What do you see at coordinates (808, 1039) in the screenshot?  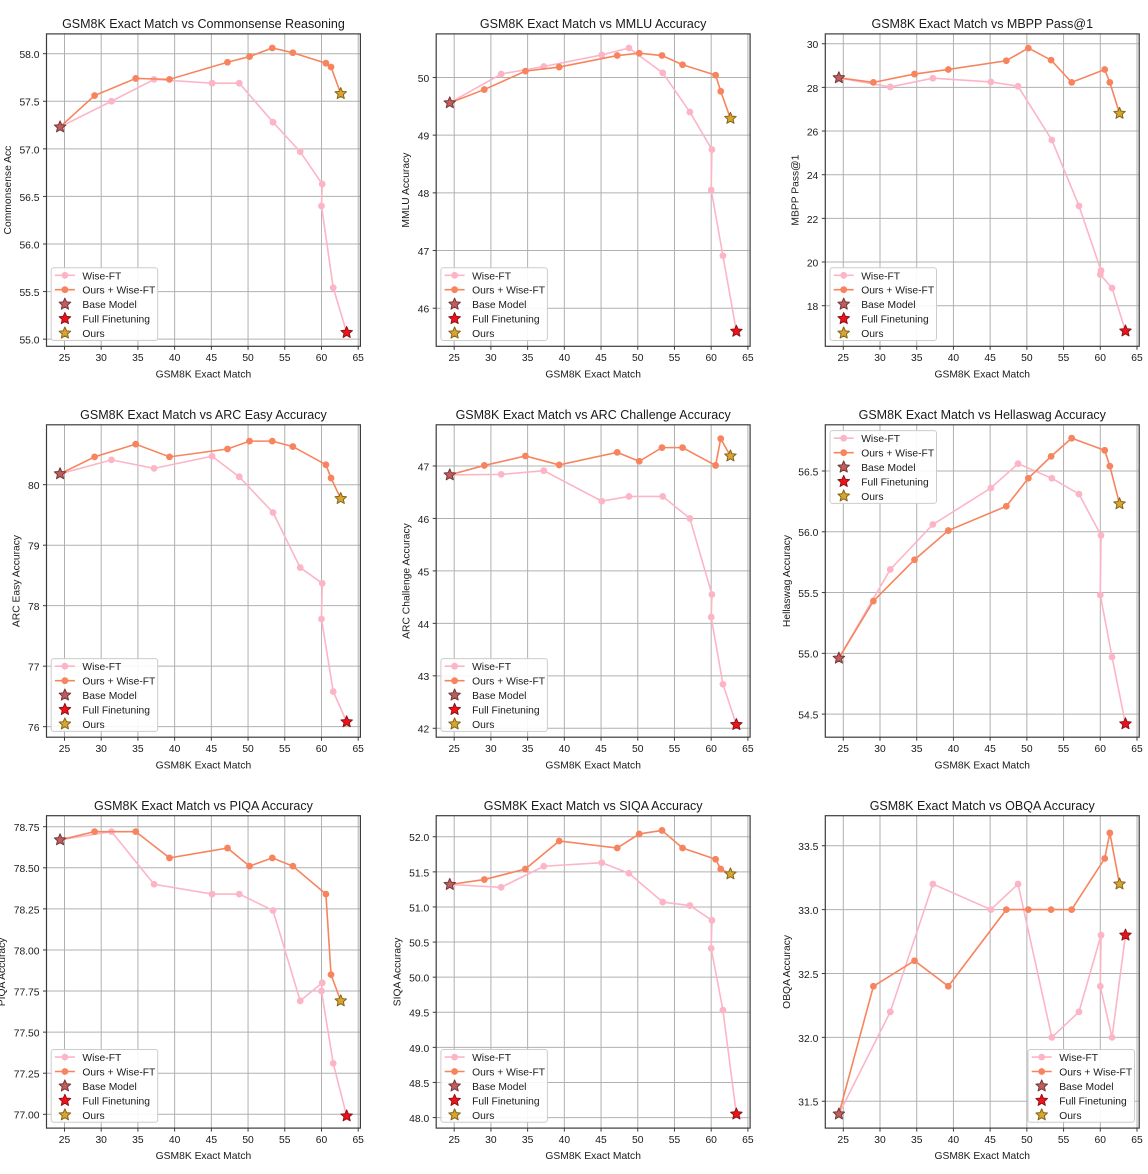 I see `svg-text: 32.0` at bounding box center [808, 1039].